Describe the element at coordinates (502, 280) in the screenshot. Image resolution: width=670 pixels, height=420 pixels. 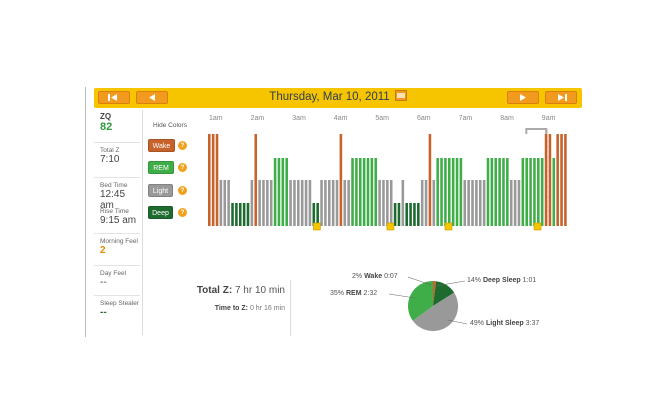
I see `pie-label-deep: 14% Deep Sleep 1:01` at that location.